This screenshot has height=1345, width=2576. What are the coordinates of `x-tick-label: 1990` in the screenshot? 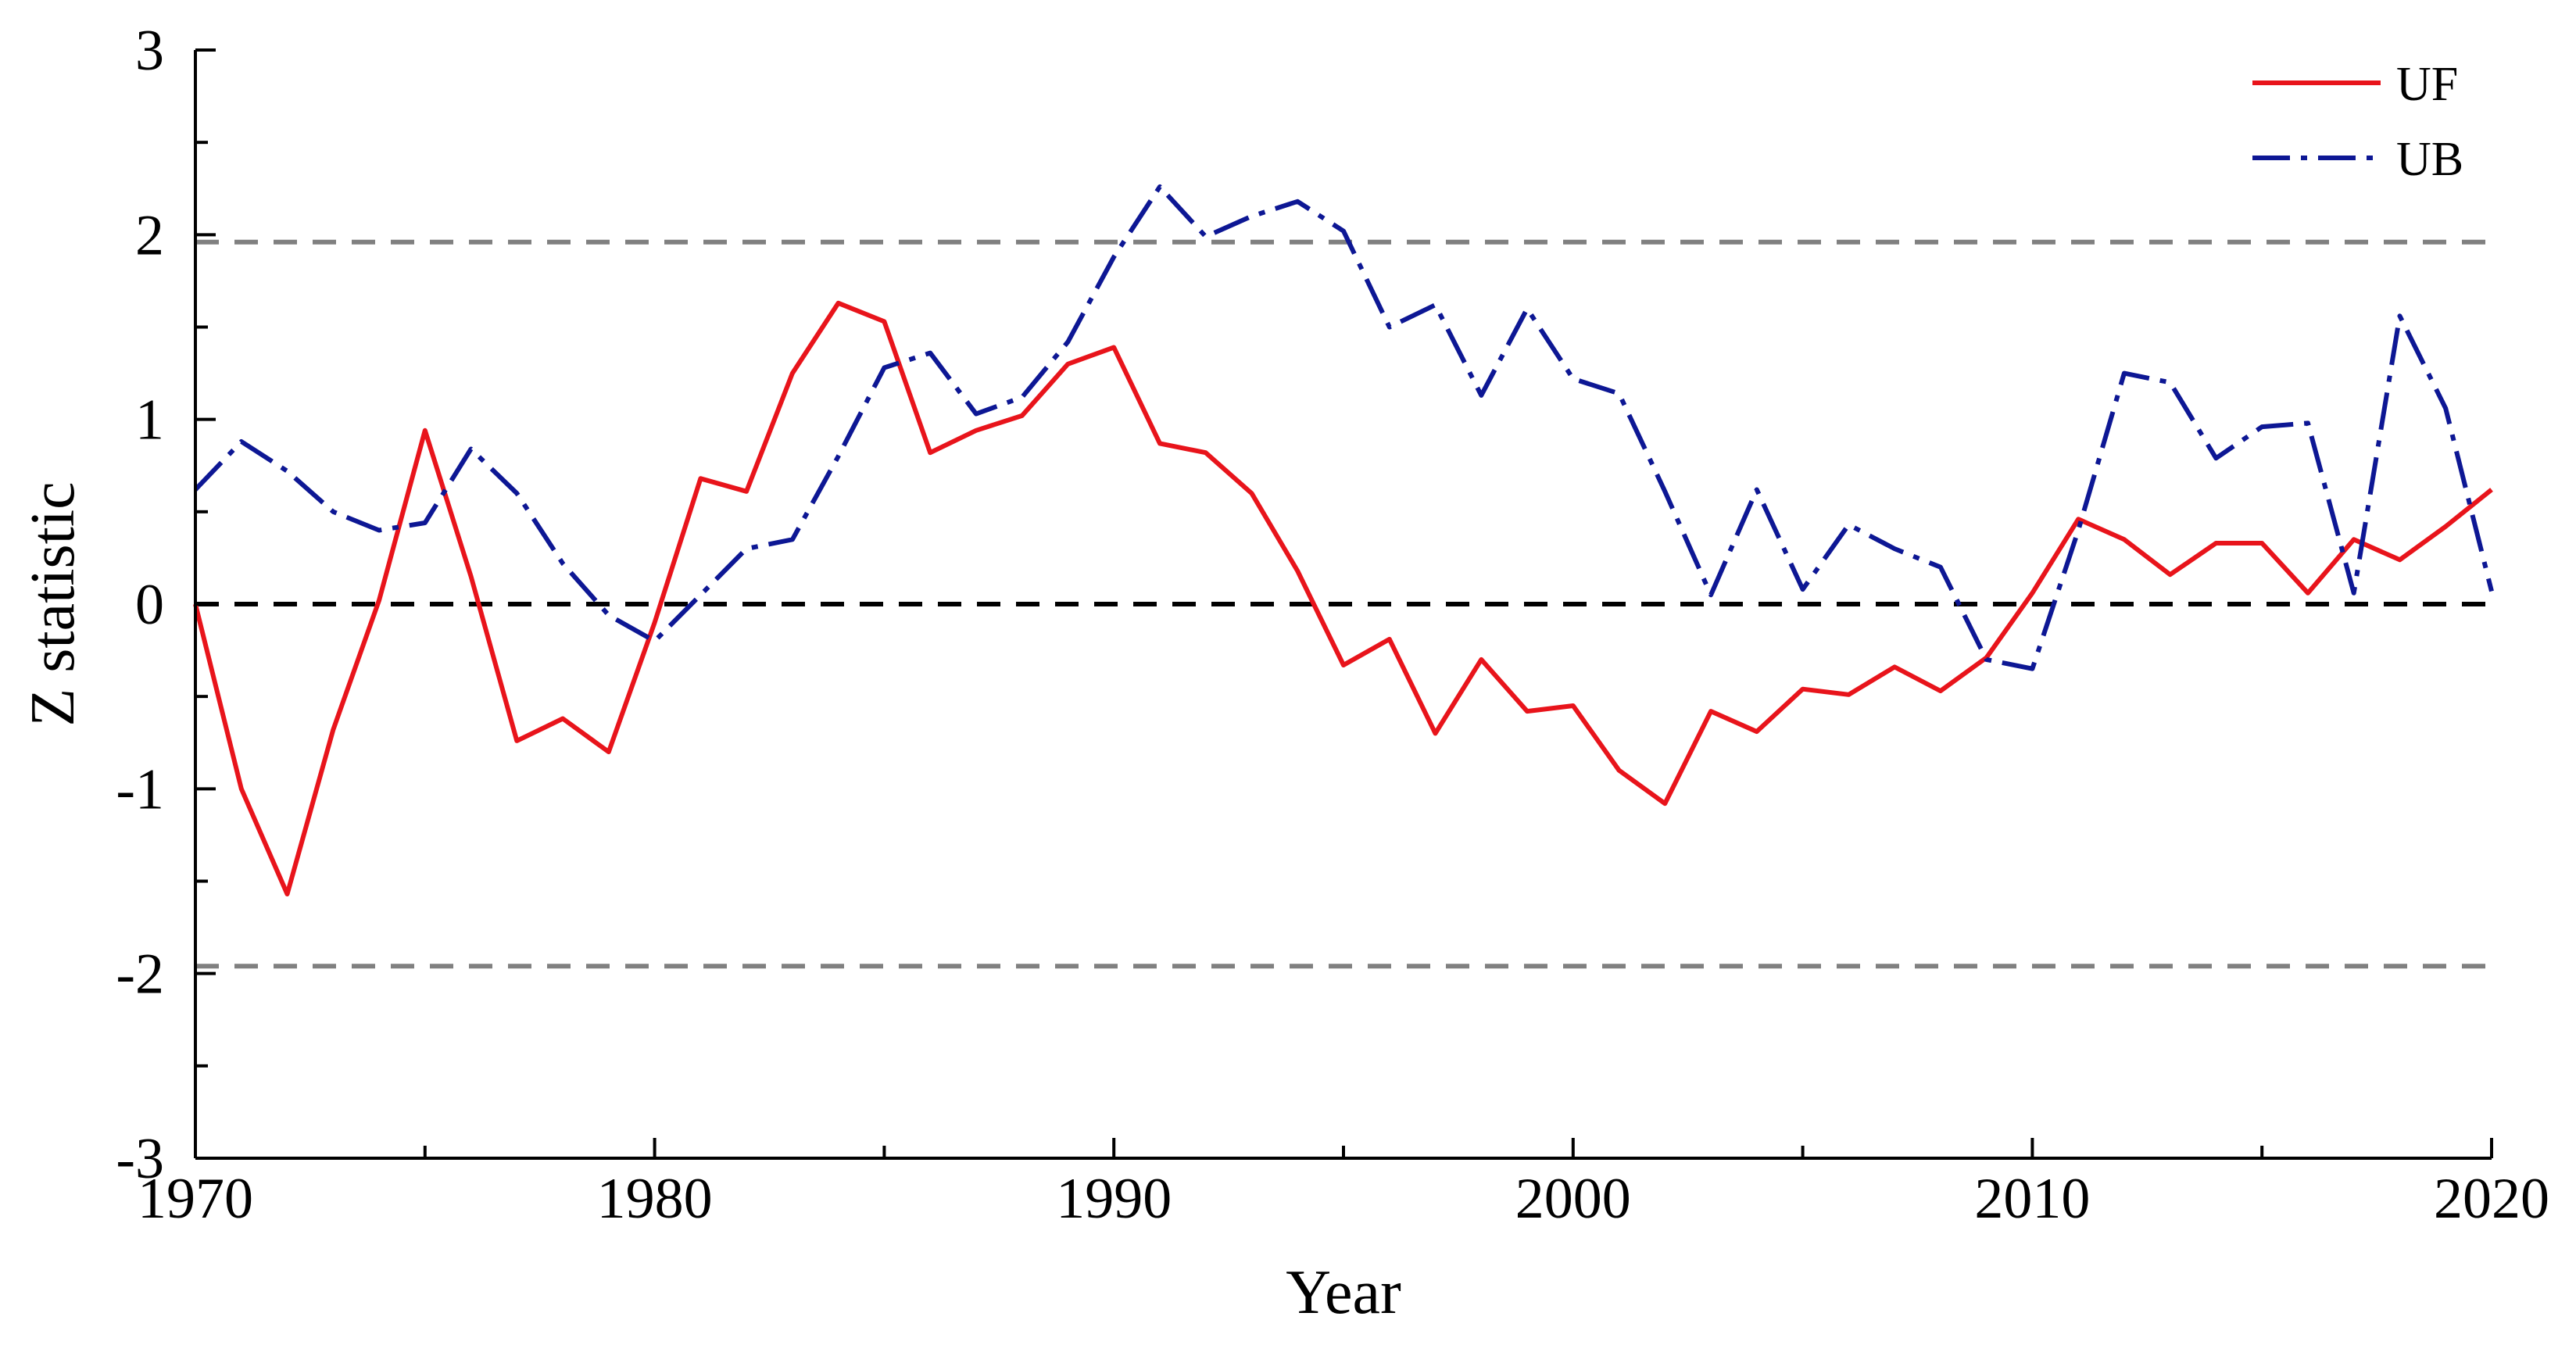 It's located at (1114, 1199).